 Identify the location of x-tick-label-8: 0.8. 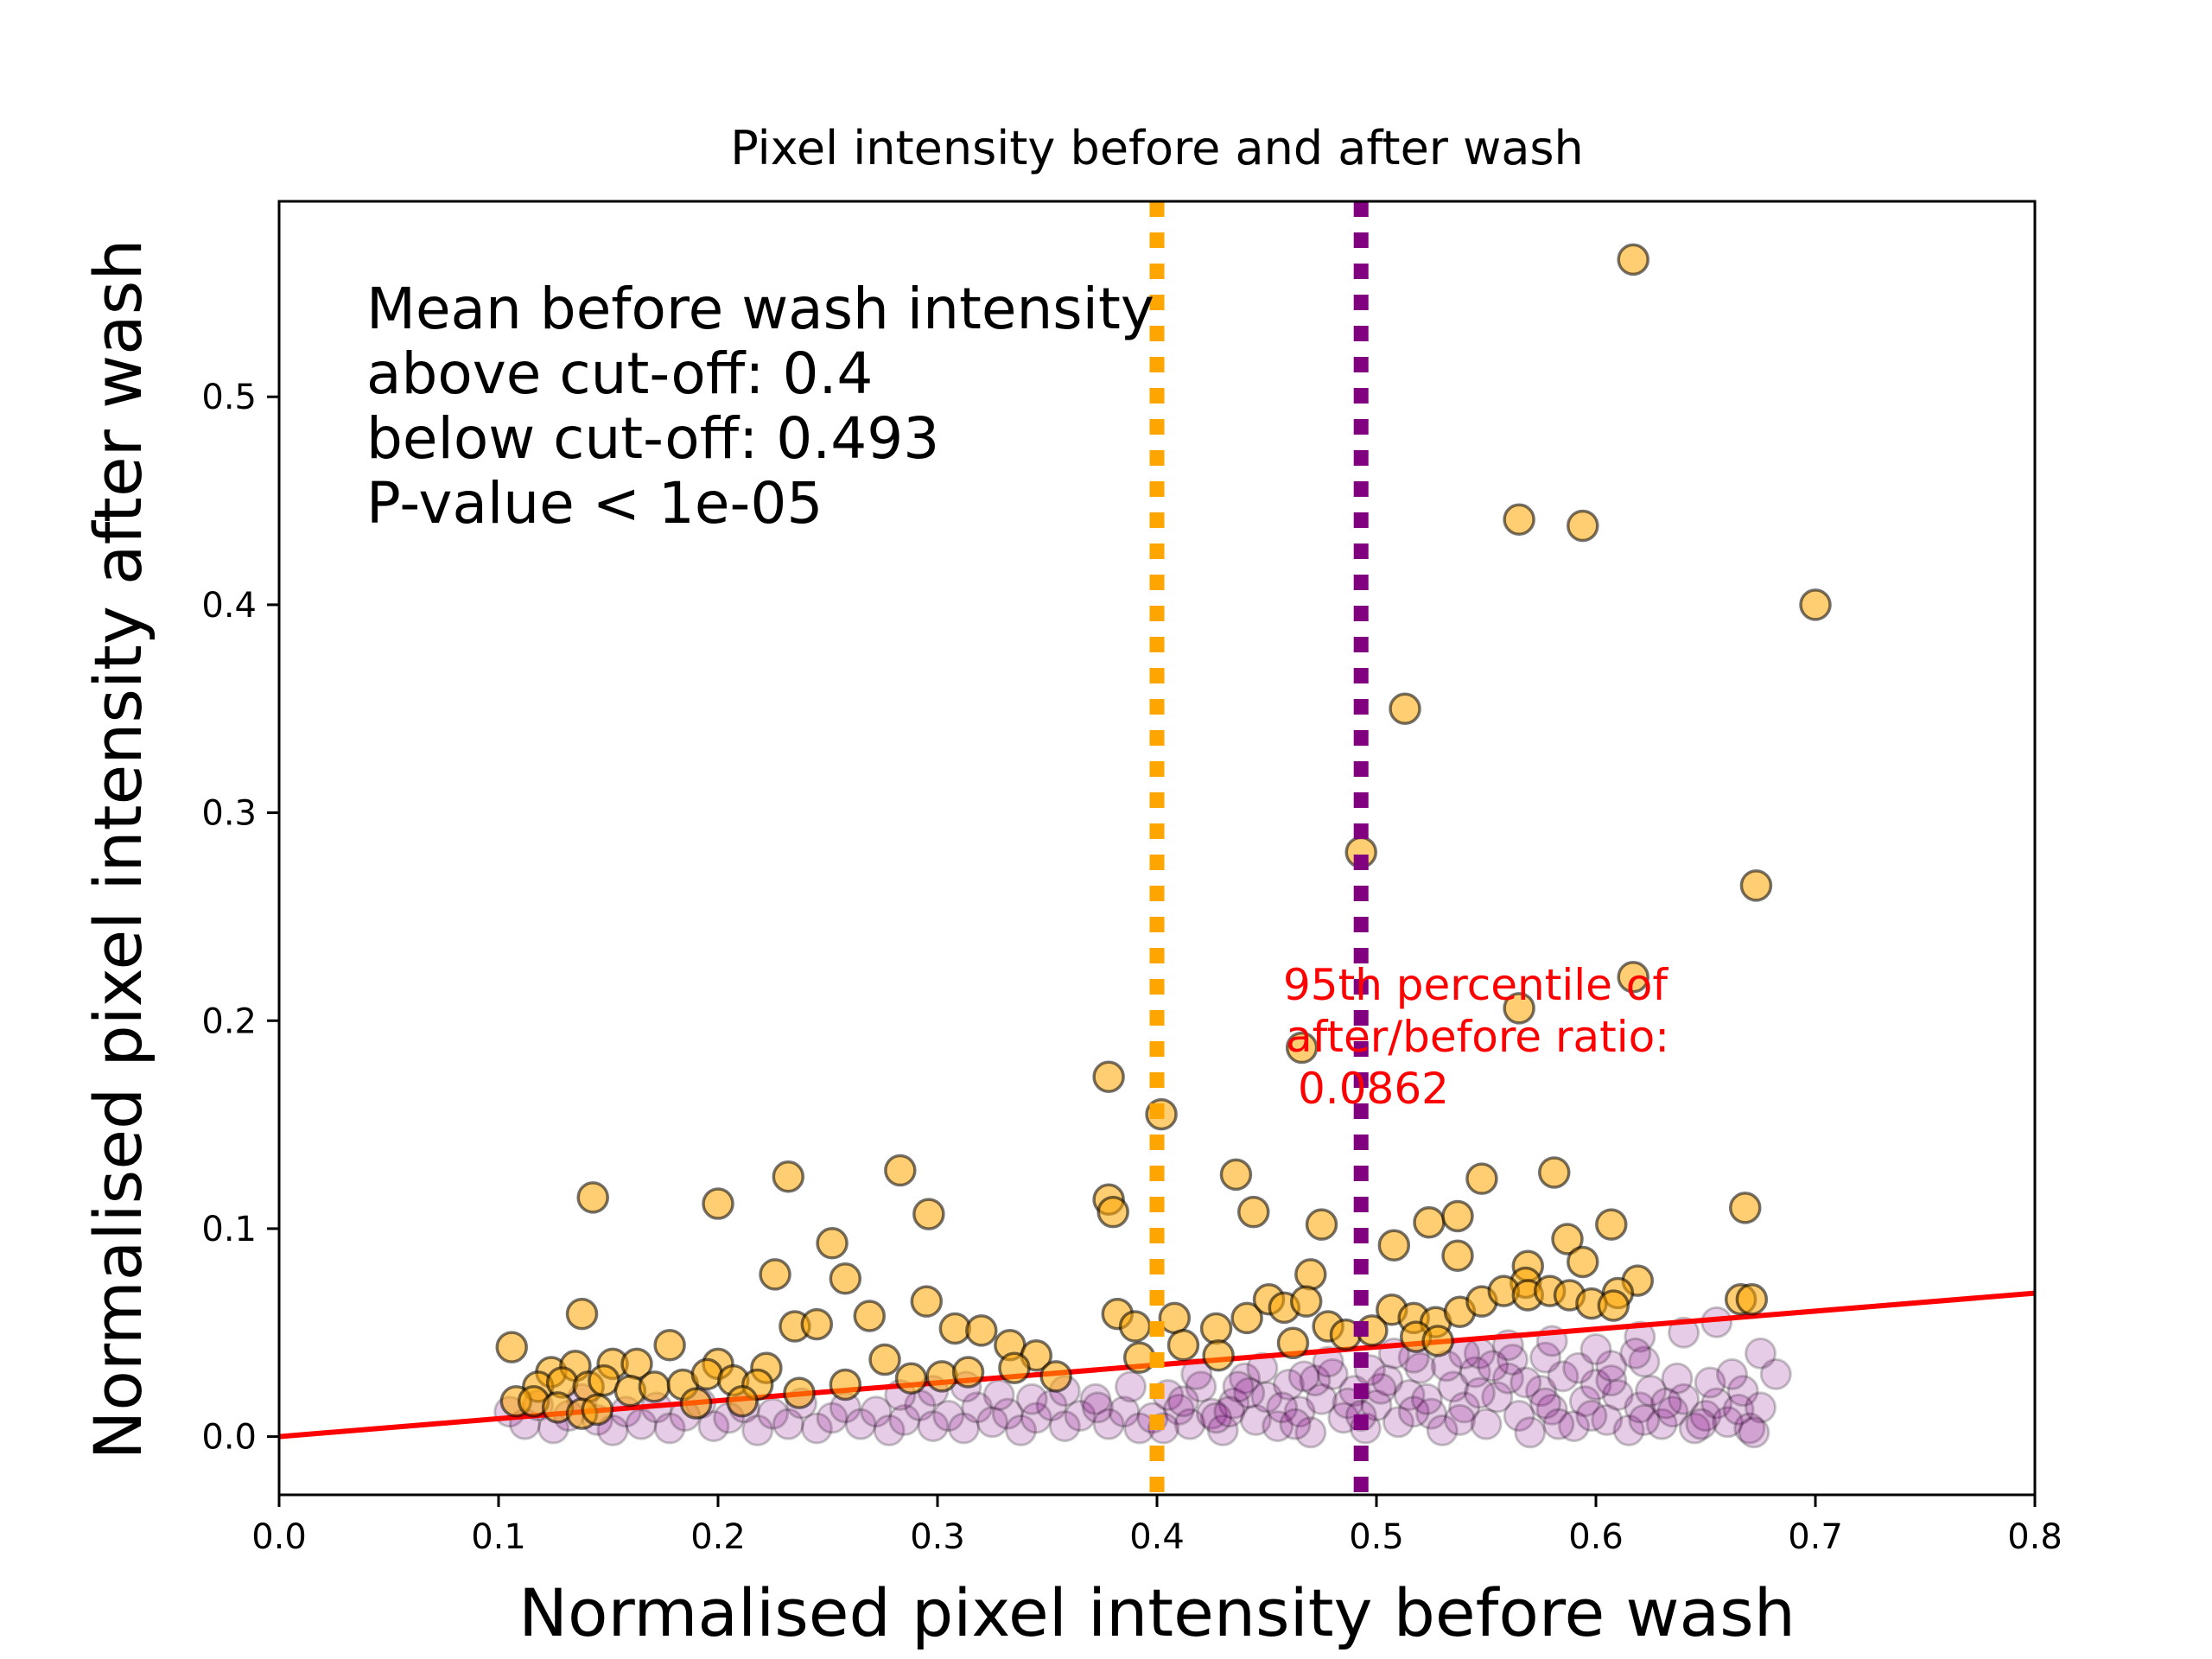
(2035, 1537).